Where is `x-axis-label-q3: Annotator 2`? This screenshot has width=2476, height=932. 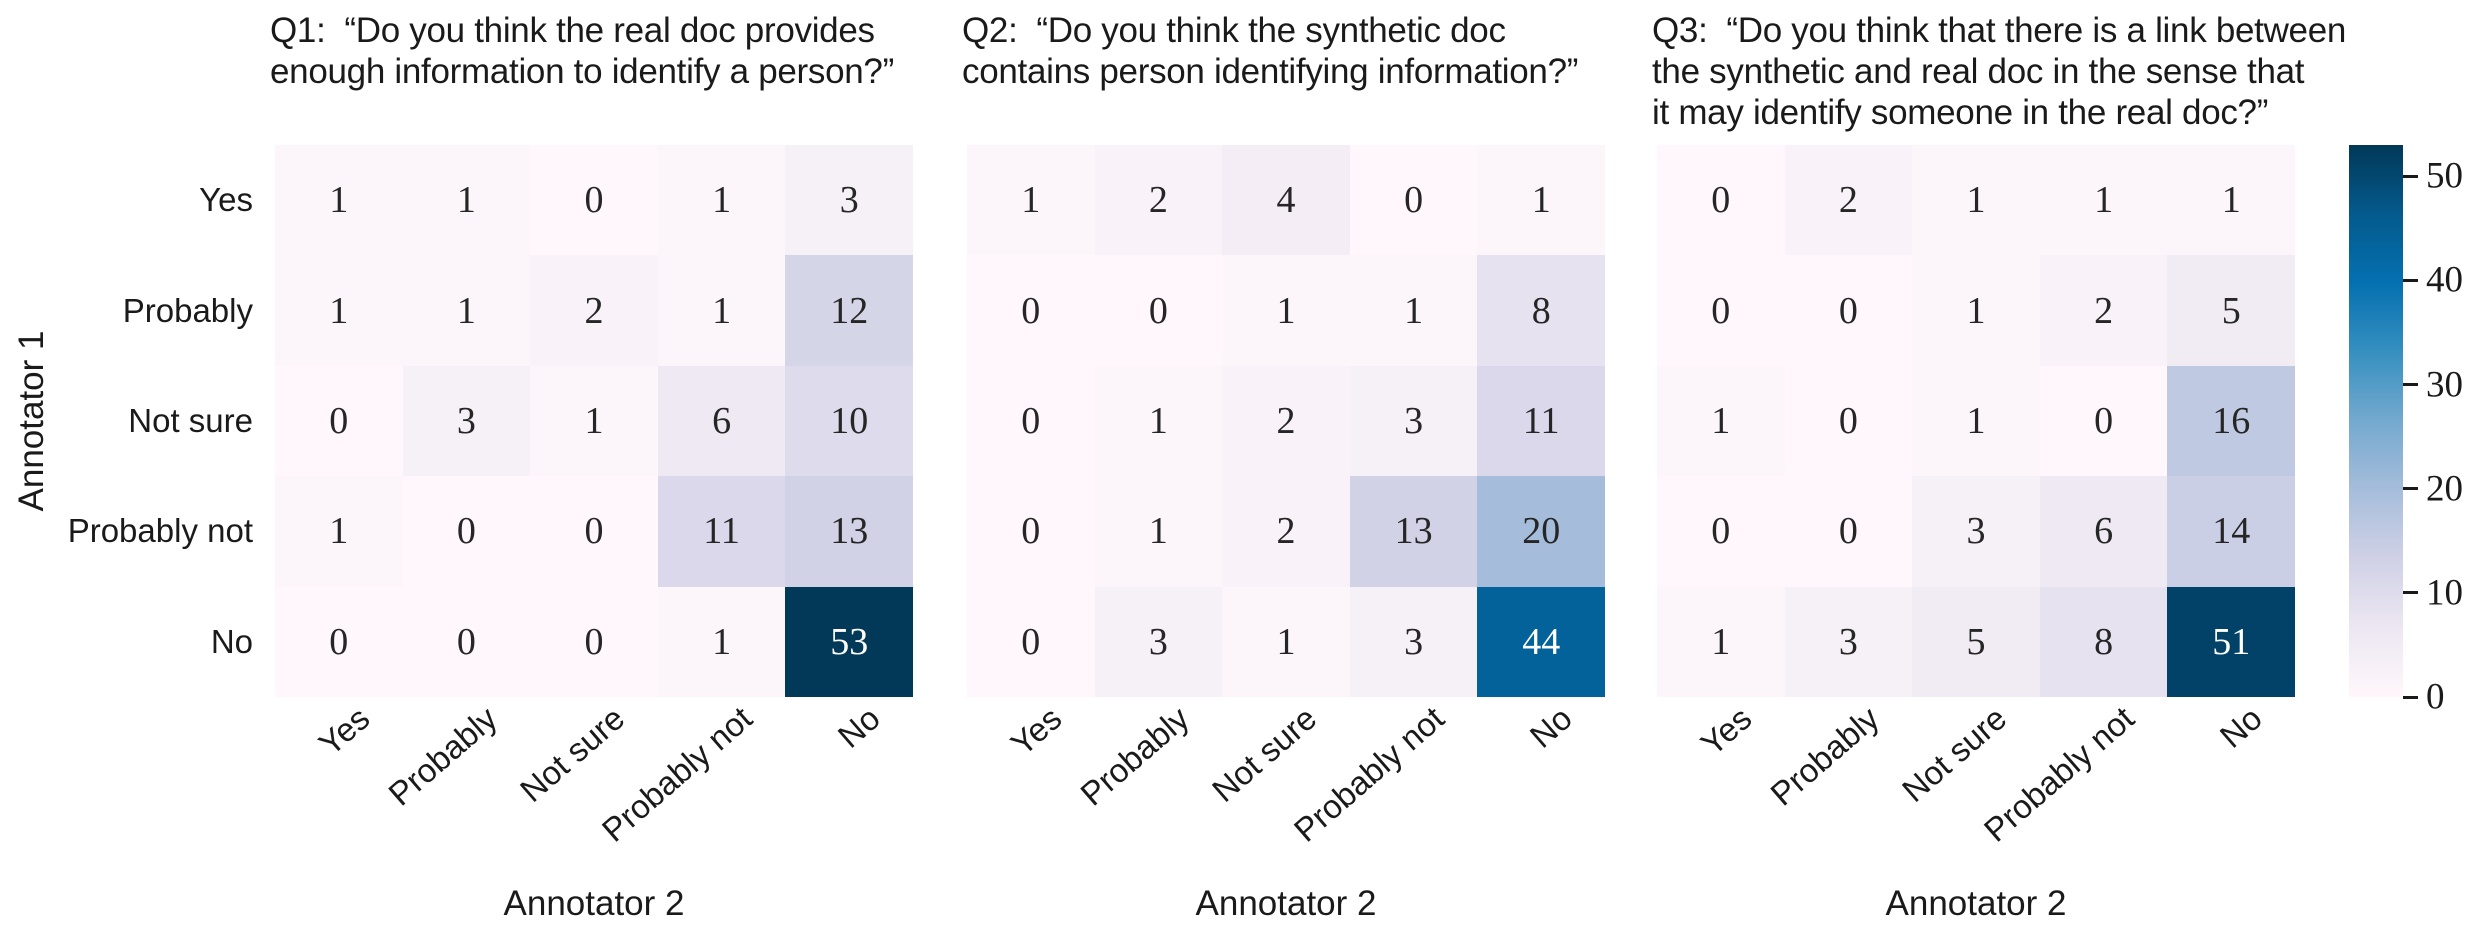
x-axis-label-q3: Annotator 2 is located at coordinates (1976, 903).